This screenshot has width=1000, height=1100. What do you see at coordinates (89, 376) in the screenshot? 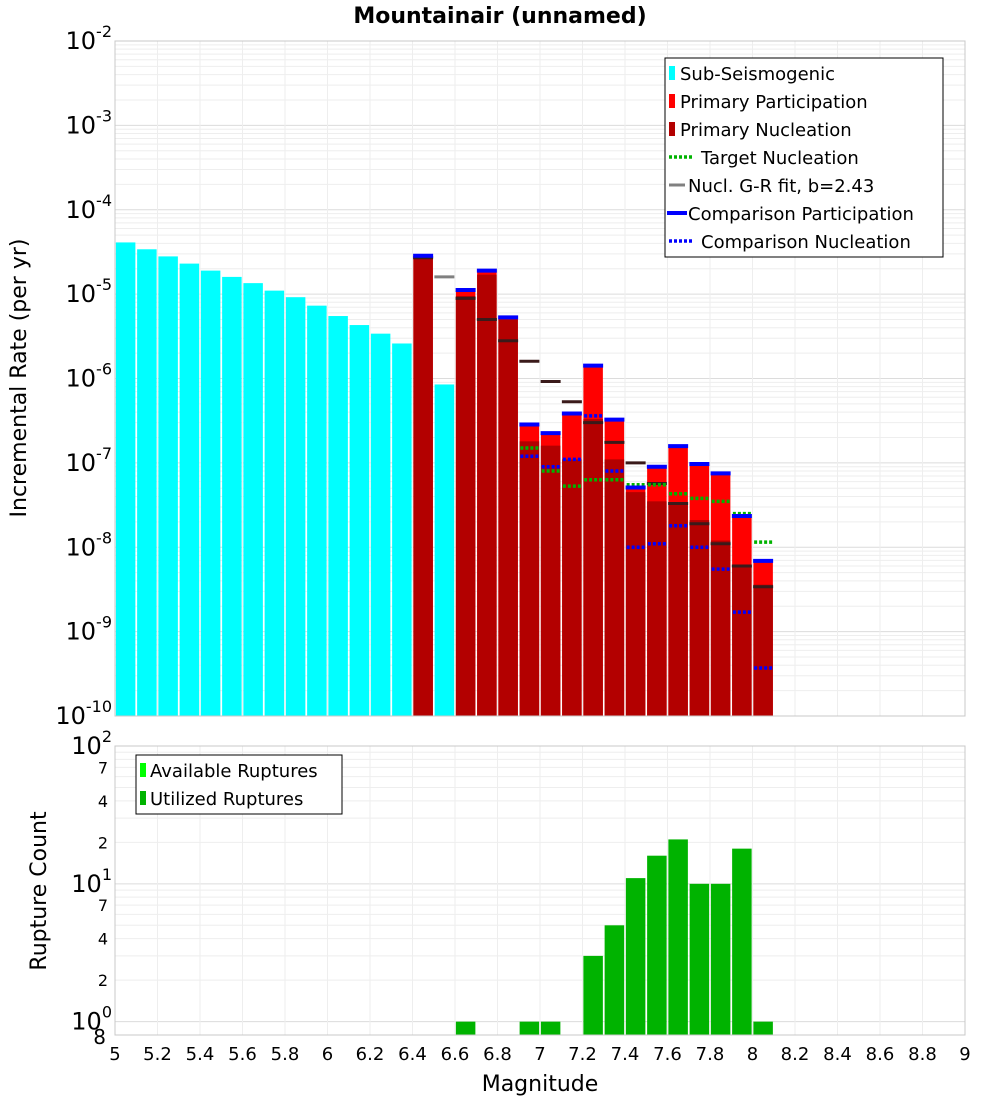
I see `top-y-tick-label: 10⁻⁶` at bounding box center [89, 376].